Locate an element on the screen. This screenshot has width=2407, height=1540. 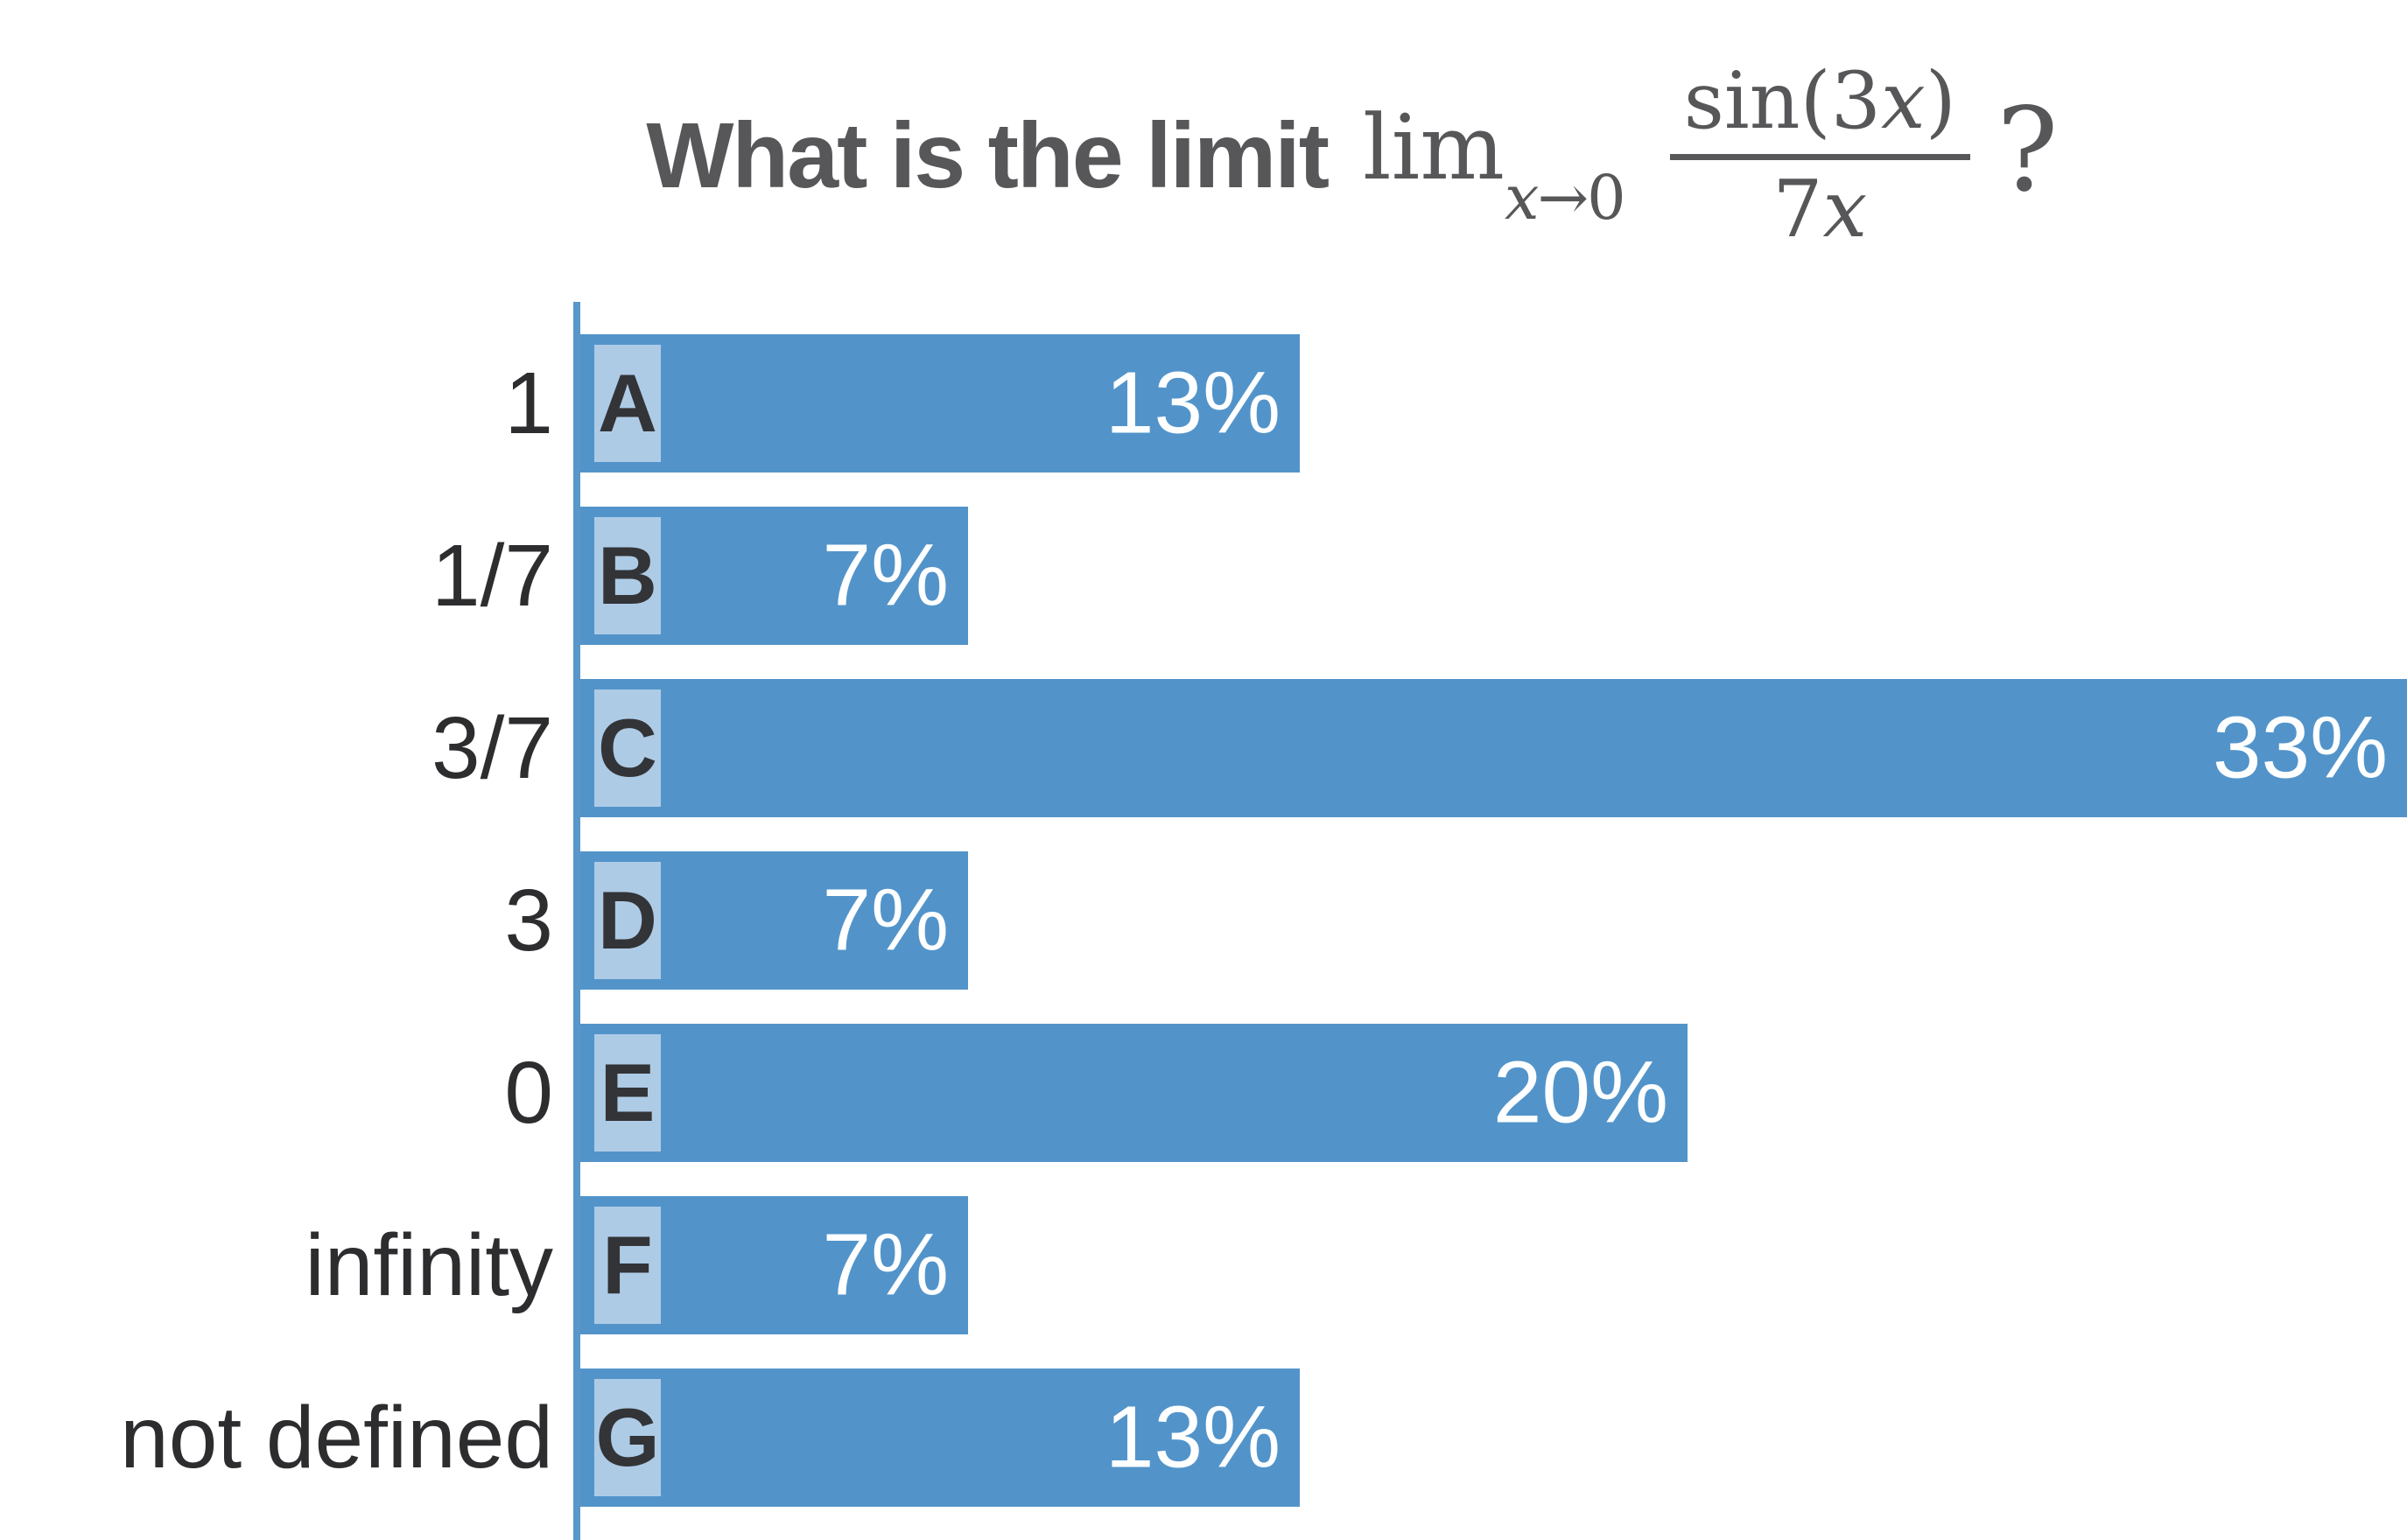
numerator-prefix: sin(3 is located at coordinates (1782, 101).